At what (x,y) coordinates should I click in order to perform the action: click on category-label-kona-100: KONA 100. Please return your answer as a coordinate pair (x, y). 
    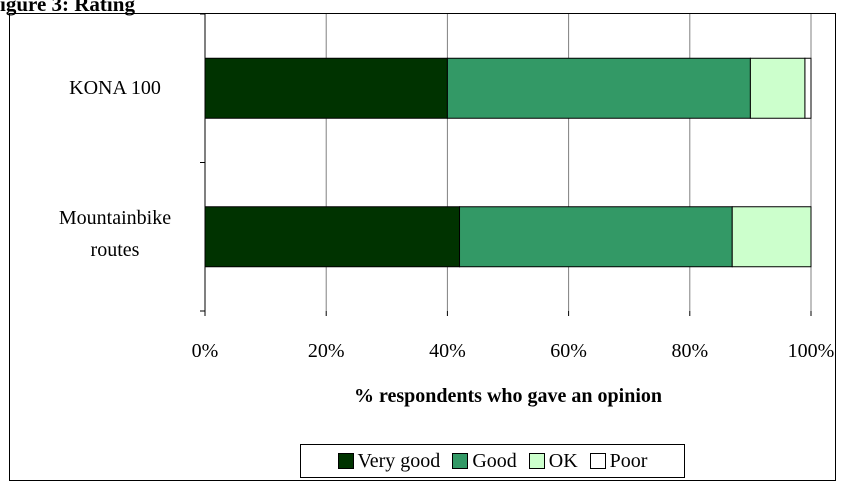
    Looking at the image, I should click on (115, 88).